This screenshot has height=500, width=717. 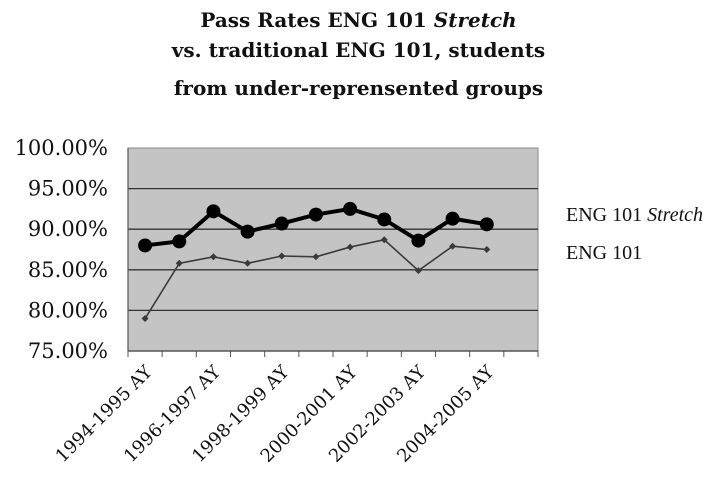 I want to click on y-tick-label: 75.00%, so click(x=68, y=351).